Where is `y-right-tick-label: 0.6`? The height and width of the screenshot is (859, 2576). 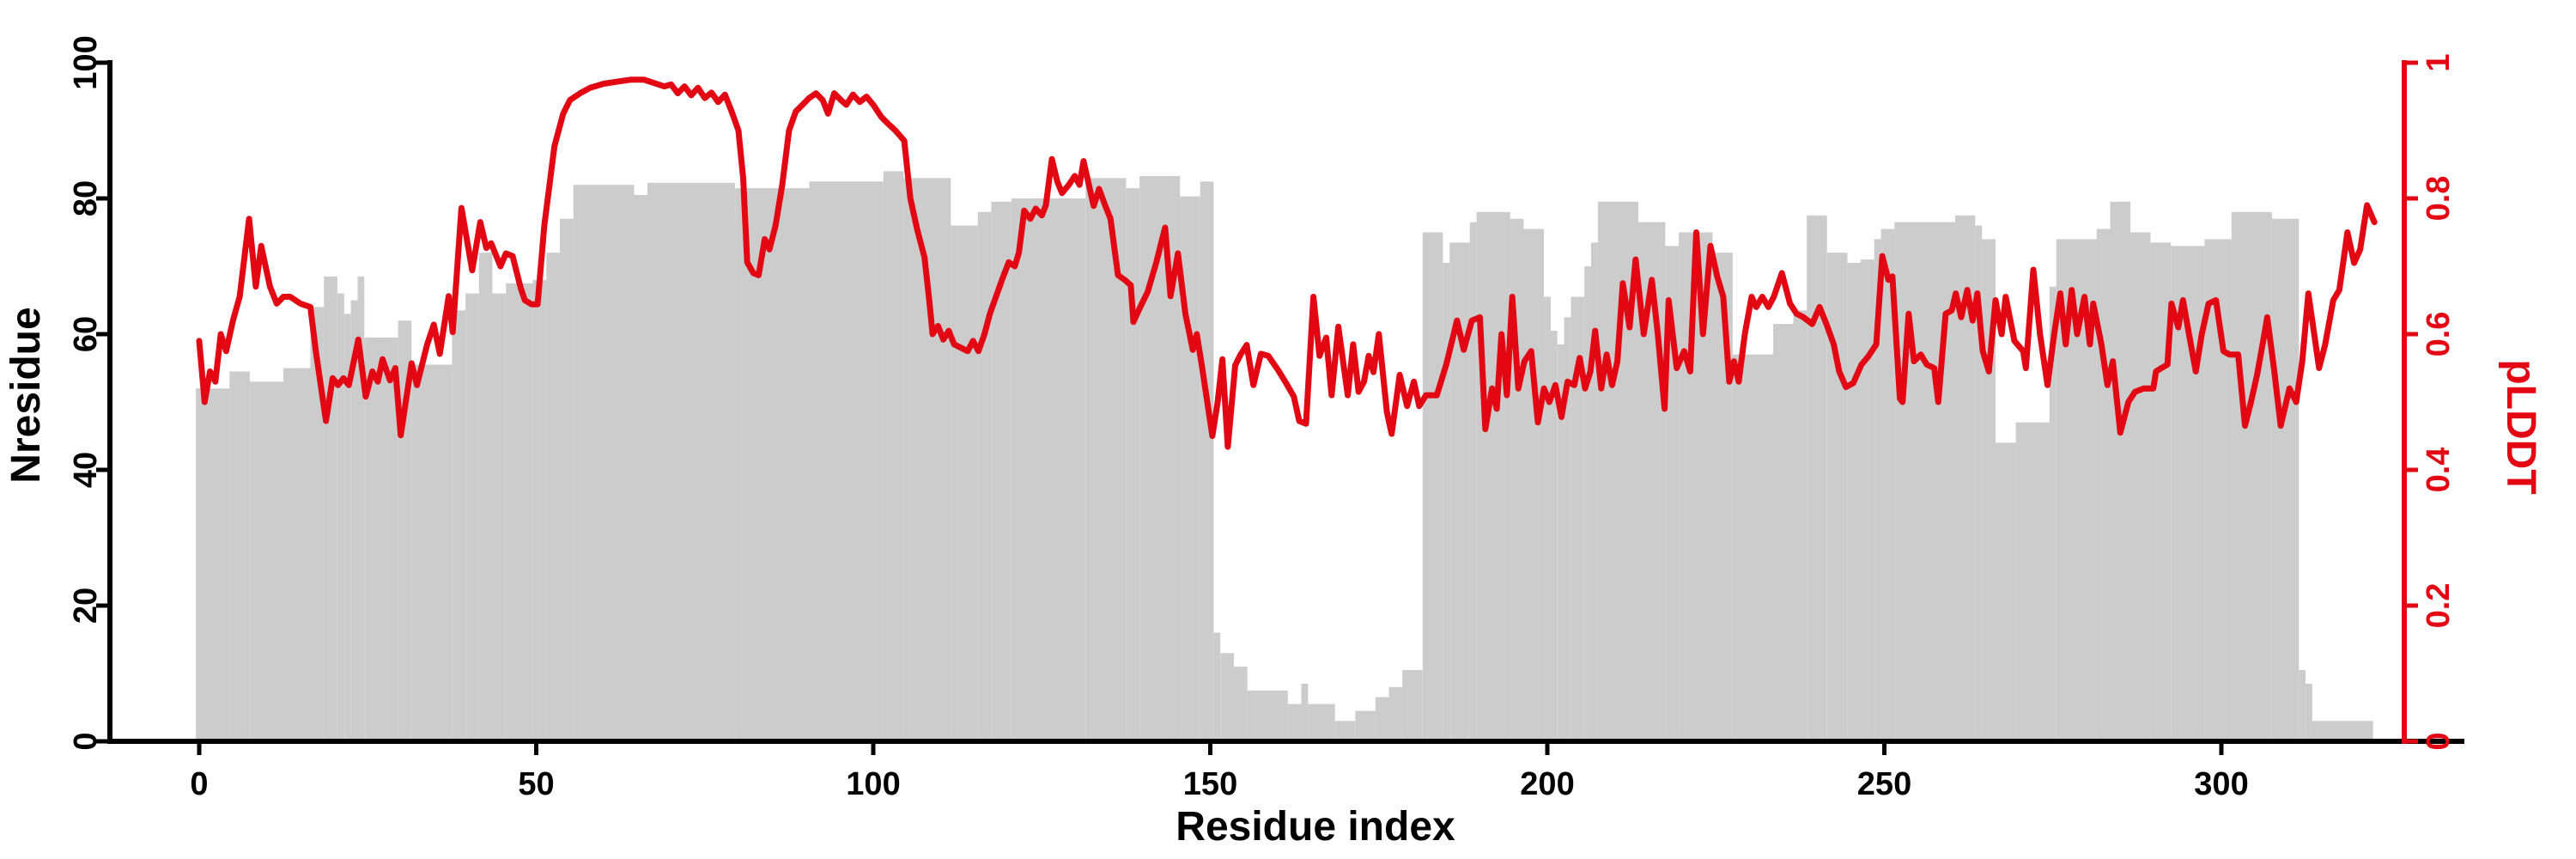
y-right-tick-label: 0.6 is located at coordinates (2439, 334).